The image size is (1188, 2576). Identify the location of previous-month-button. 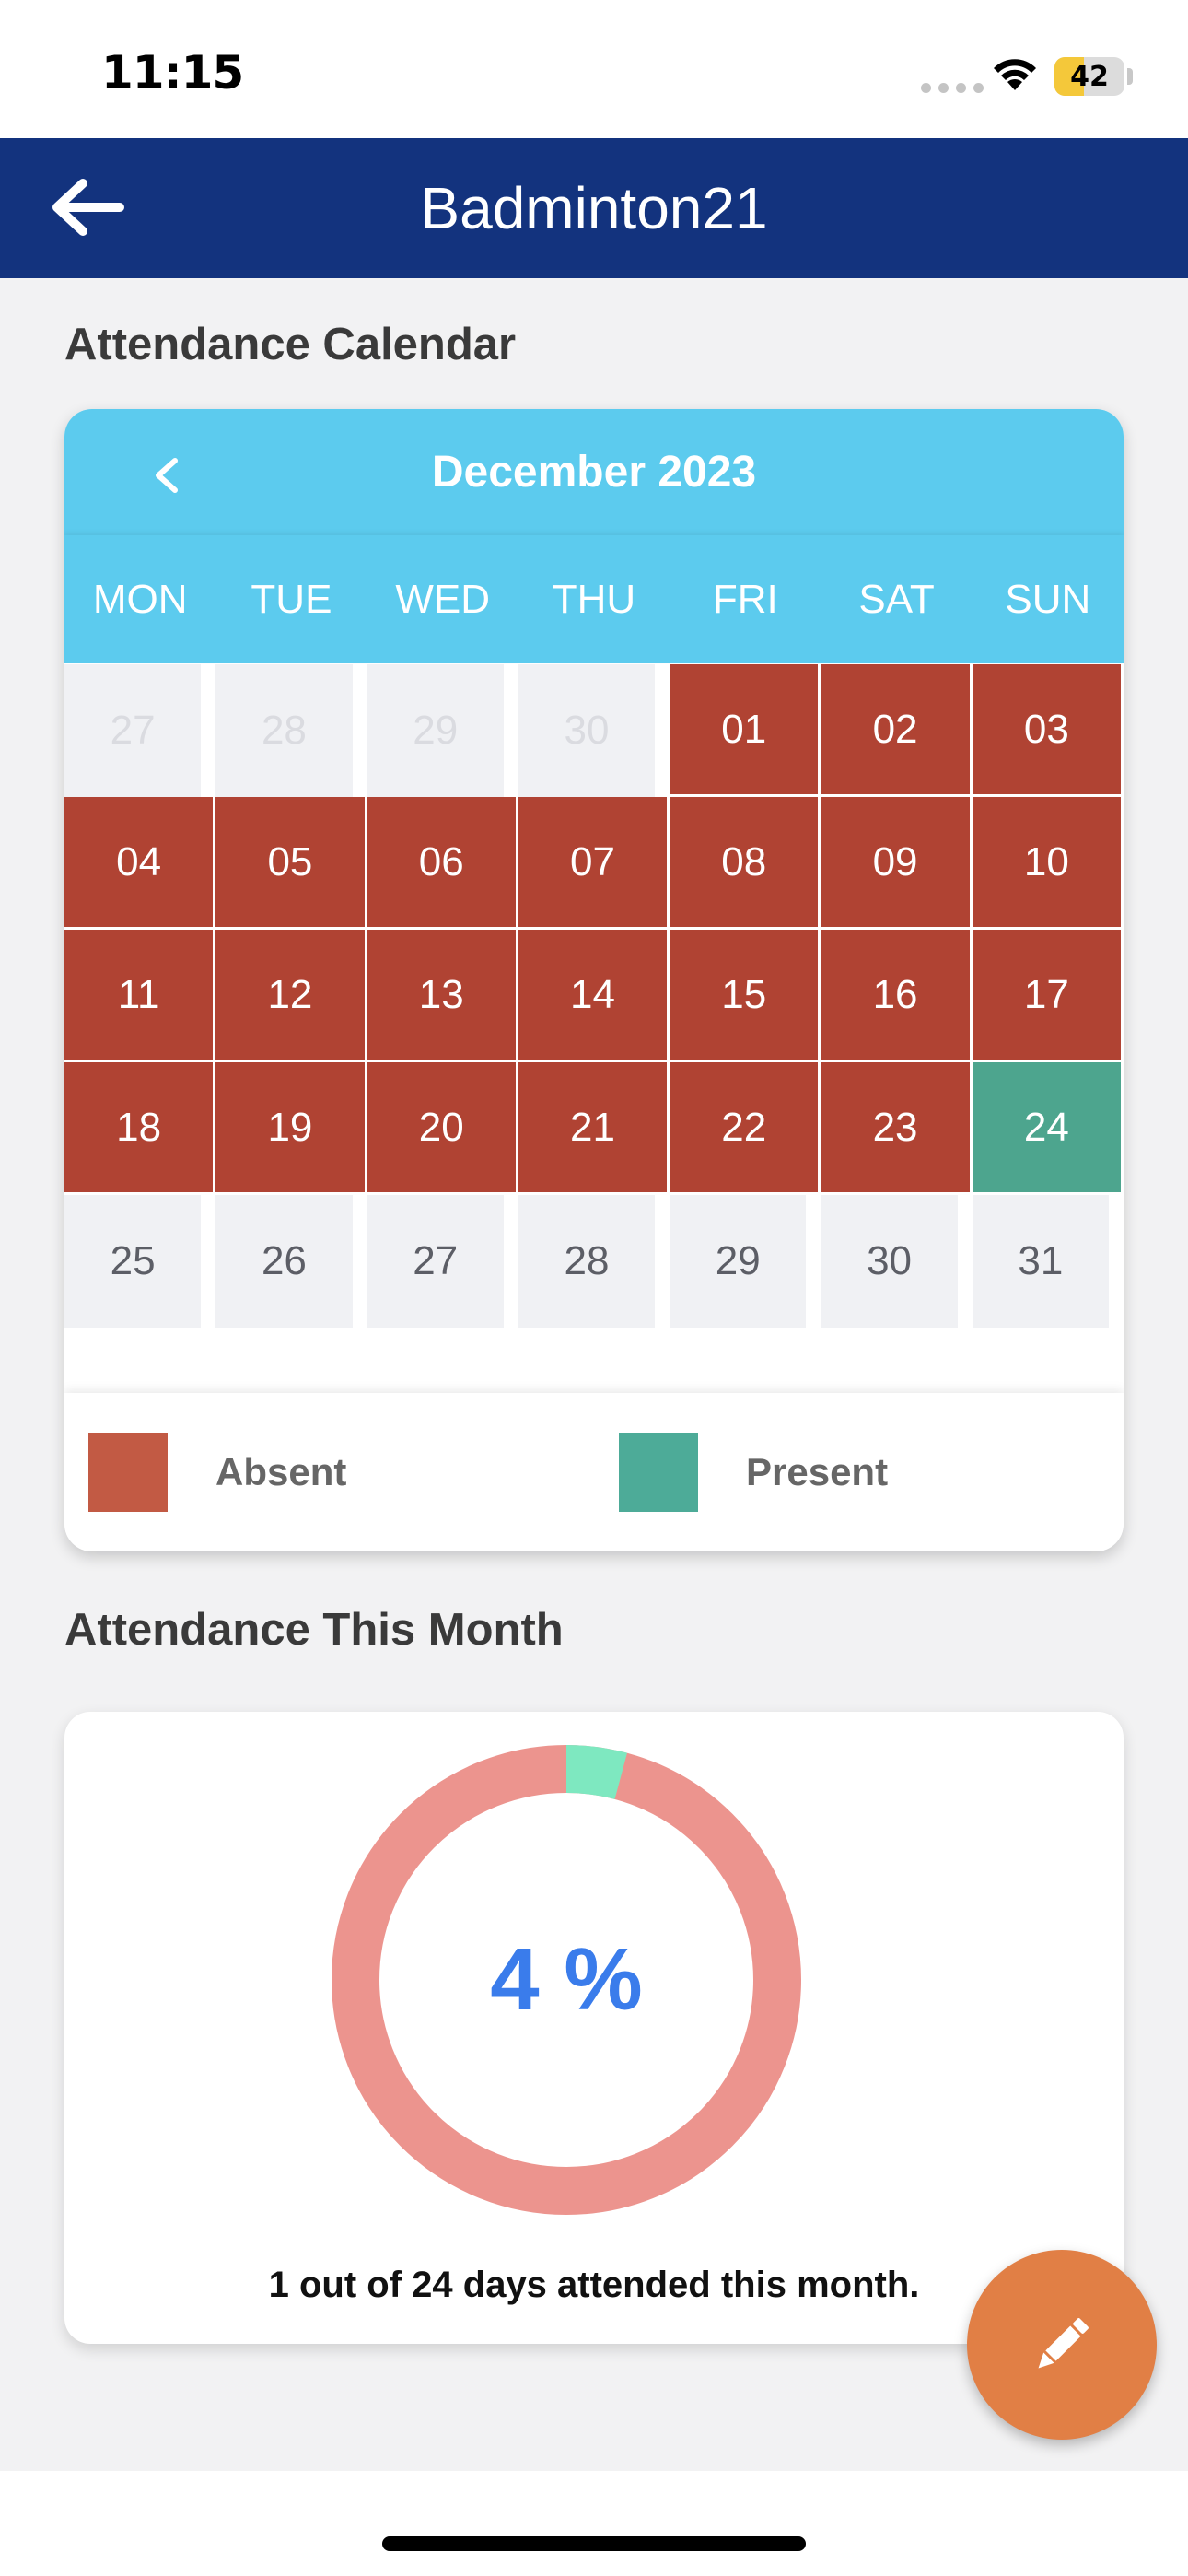
(166, 475).